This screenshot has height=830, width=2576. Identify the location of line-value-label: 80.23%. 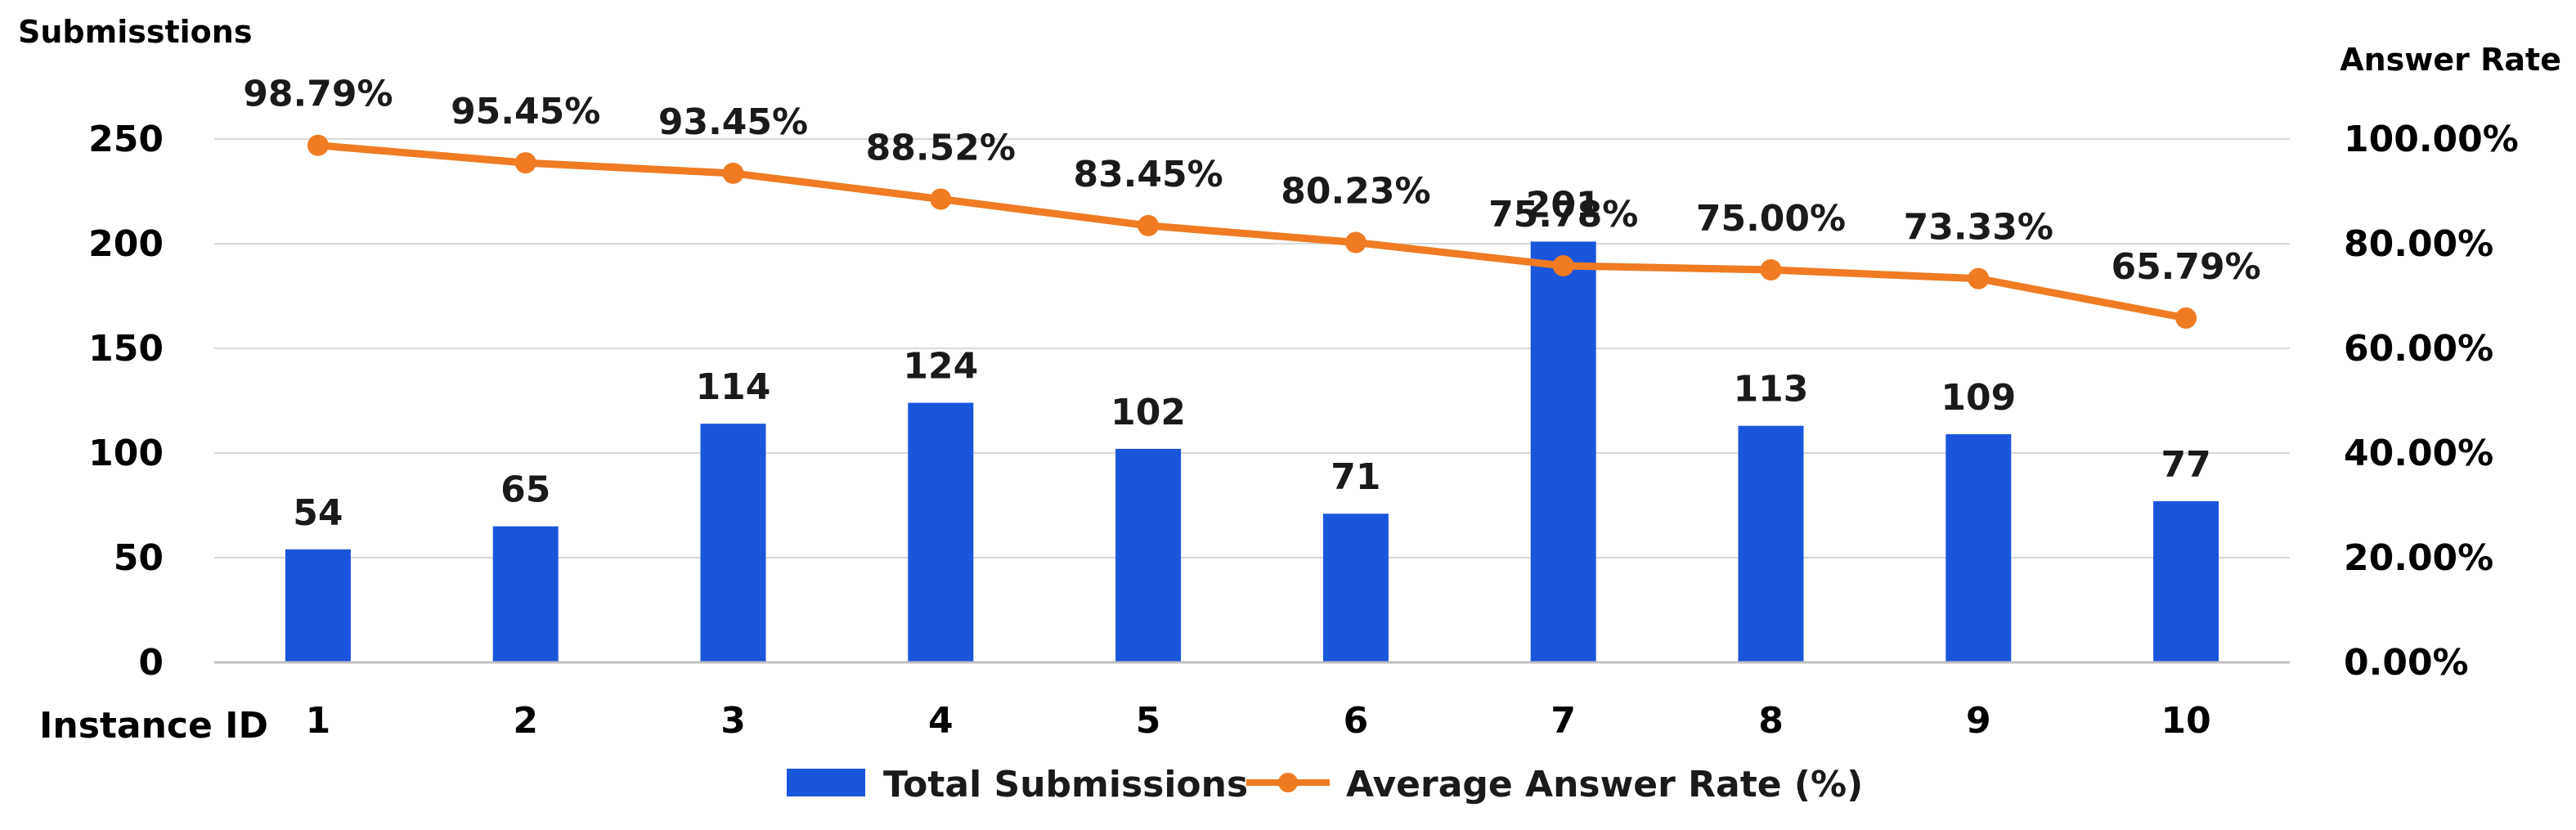
(1355, 192).